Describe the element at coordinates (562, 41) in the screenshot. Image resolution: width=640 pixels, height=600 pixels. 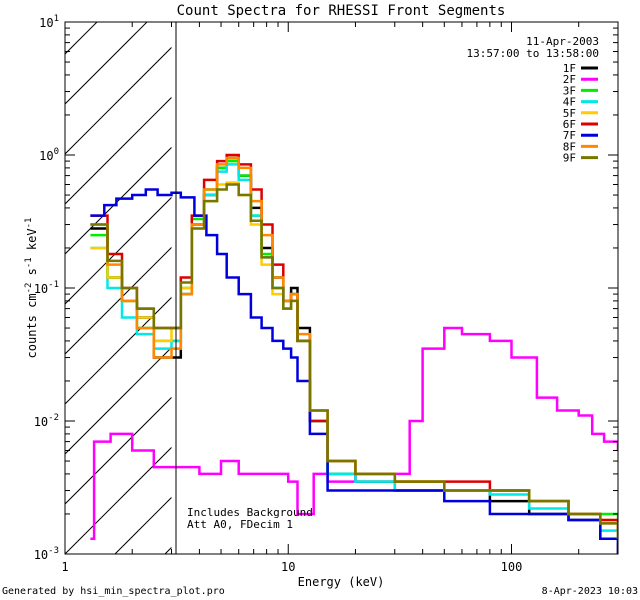
I see `date-label: 11-Apr-2003` at that location.